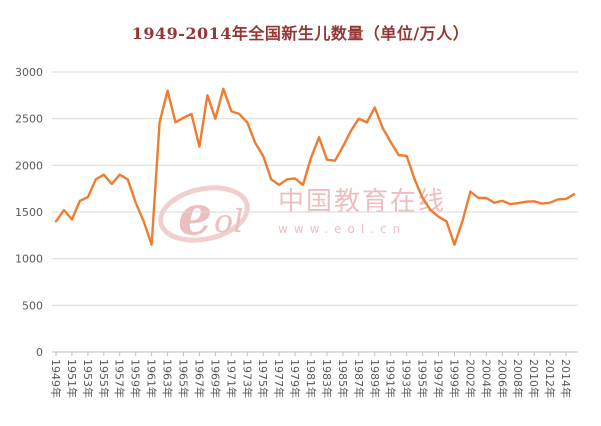 The width and height of the screenshot is (601, 426). What do you see at coordinates (72, 378) in the screenshot?
I see `x-axis-tick-label: 1951年` at bounding box center [72, 378].